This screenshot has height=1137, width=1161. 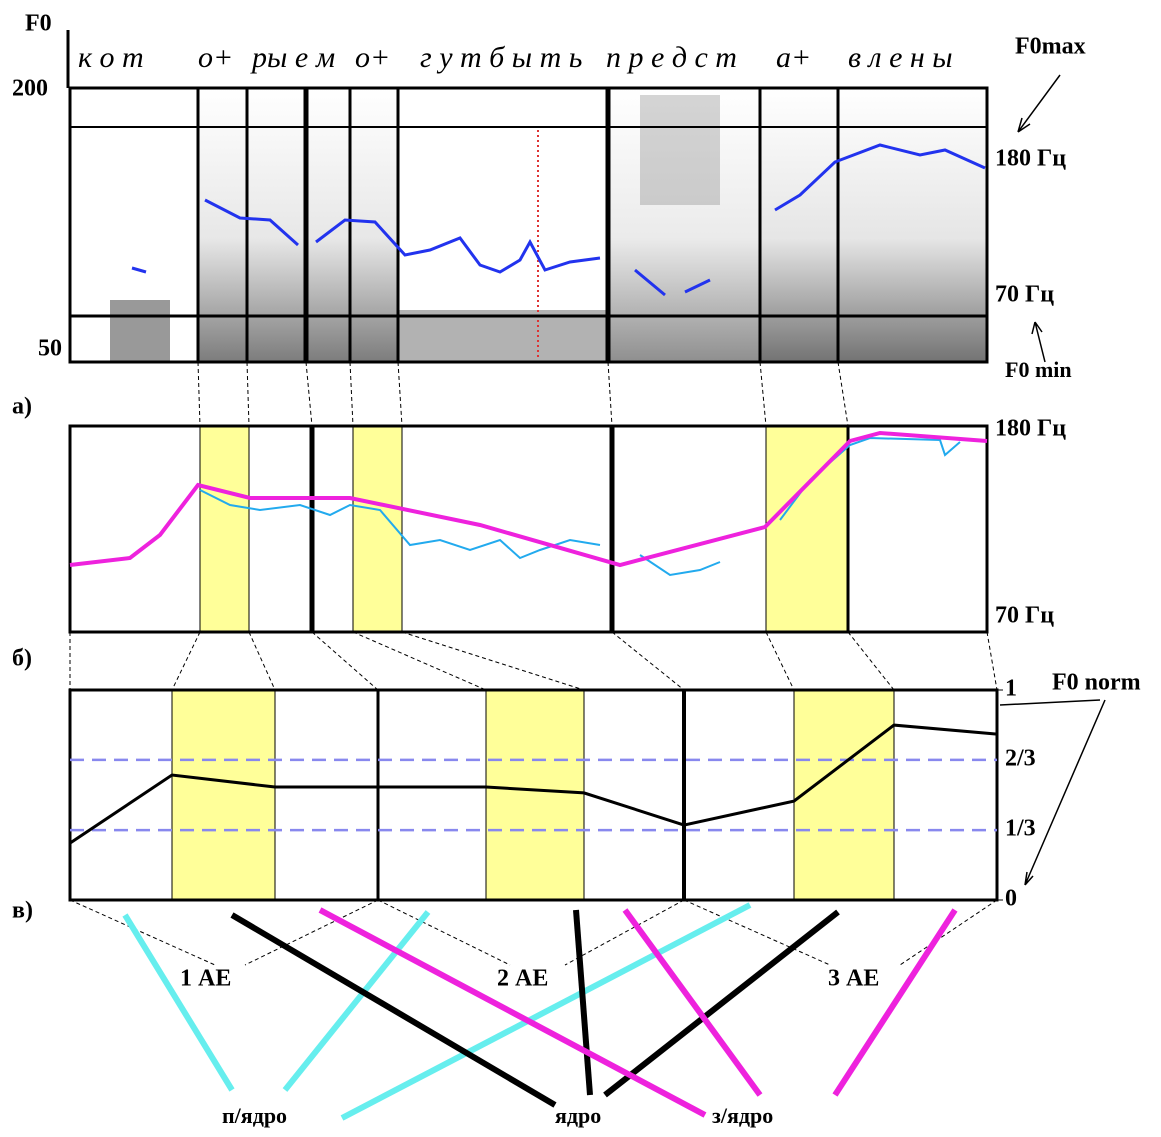 What do you see at coordinates (533, 784) in the screenshot?
I see `f0-norm-line` at bounding box center [533, 784].